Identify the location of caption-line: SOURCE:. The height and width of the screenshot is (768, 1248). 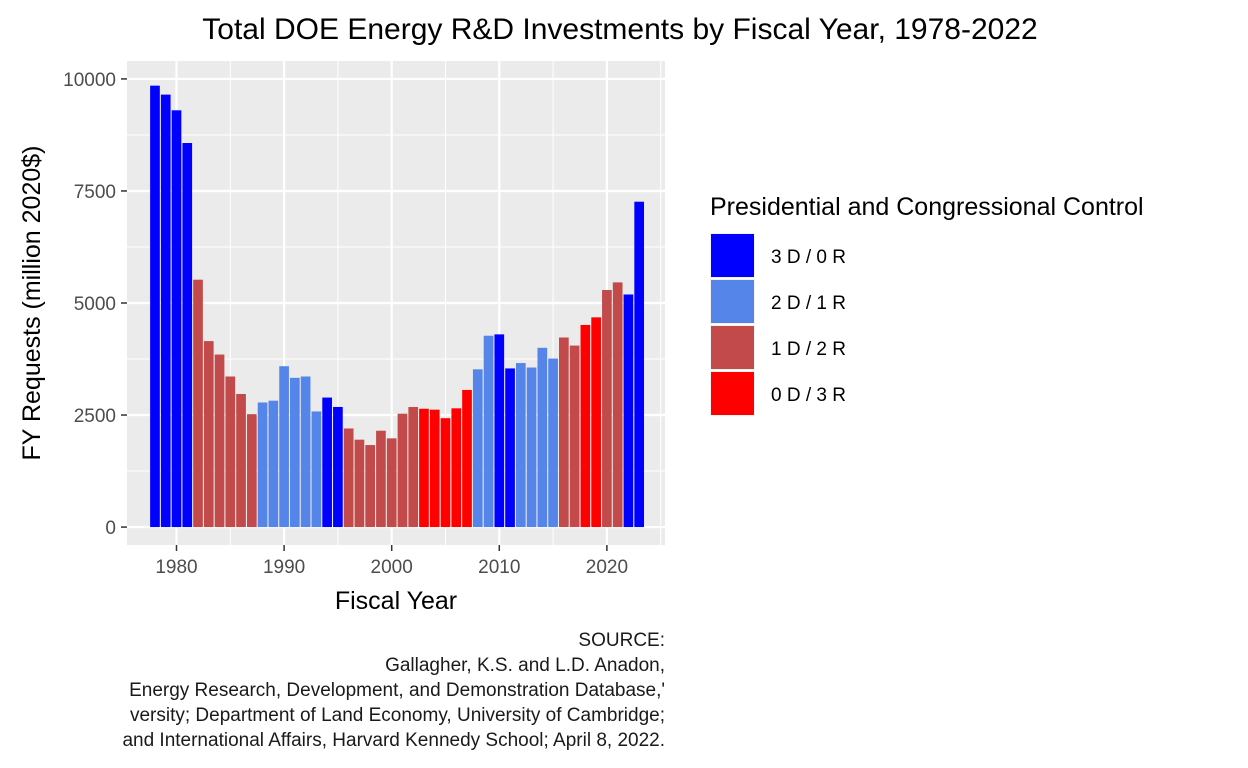
(621, 640).